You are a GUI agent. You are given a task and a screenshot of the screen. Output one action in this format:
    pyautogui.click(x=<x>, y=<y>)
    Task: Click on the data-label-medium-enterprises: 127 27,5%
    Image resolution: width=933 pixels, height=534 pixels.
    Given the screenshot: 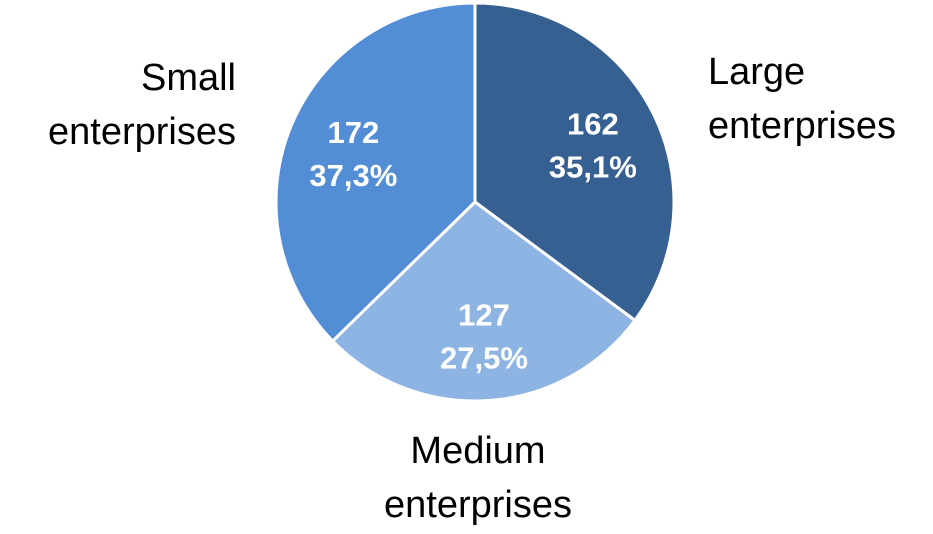 What is the action you would take?
    pyautogui.click(x=484, y=337)
    